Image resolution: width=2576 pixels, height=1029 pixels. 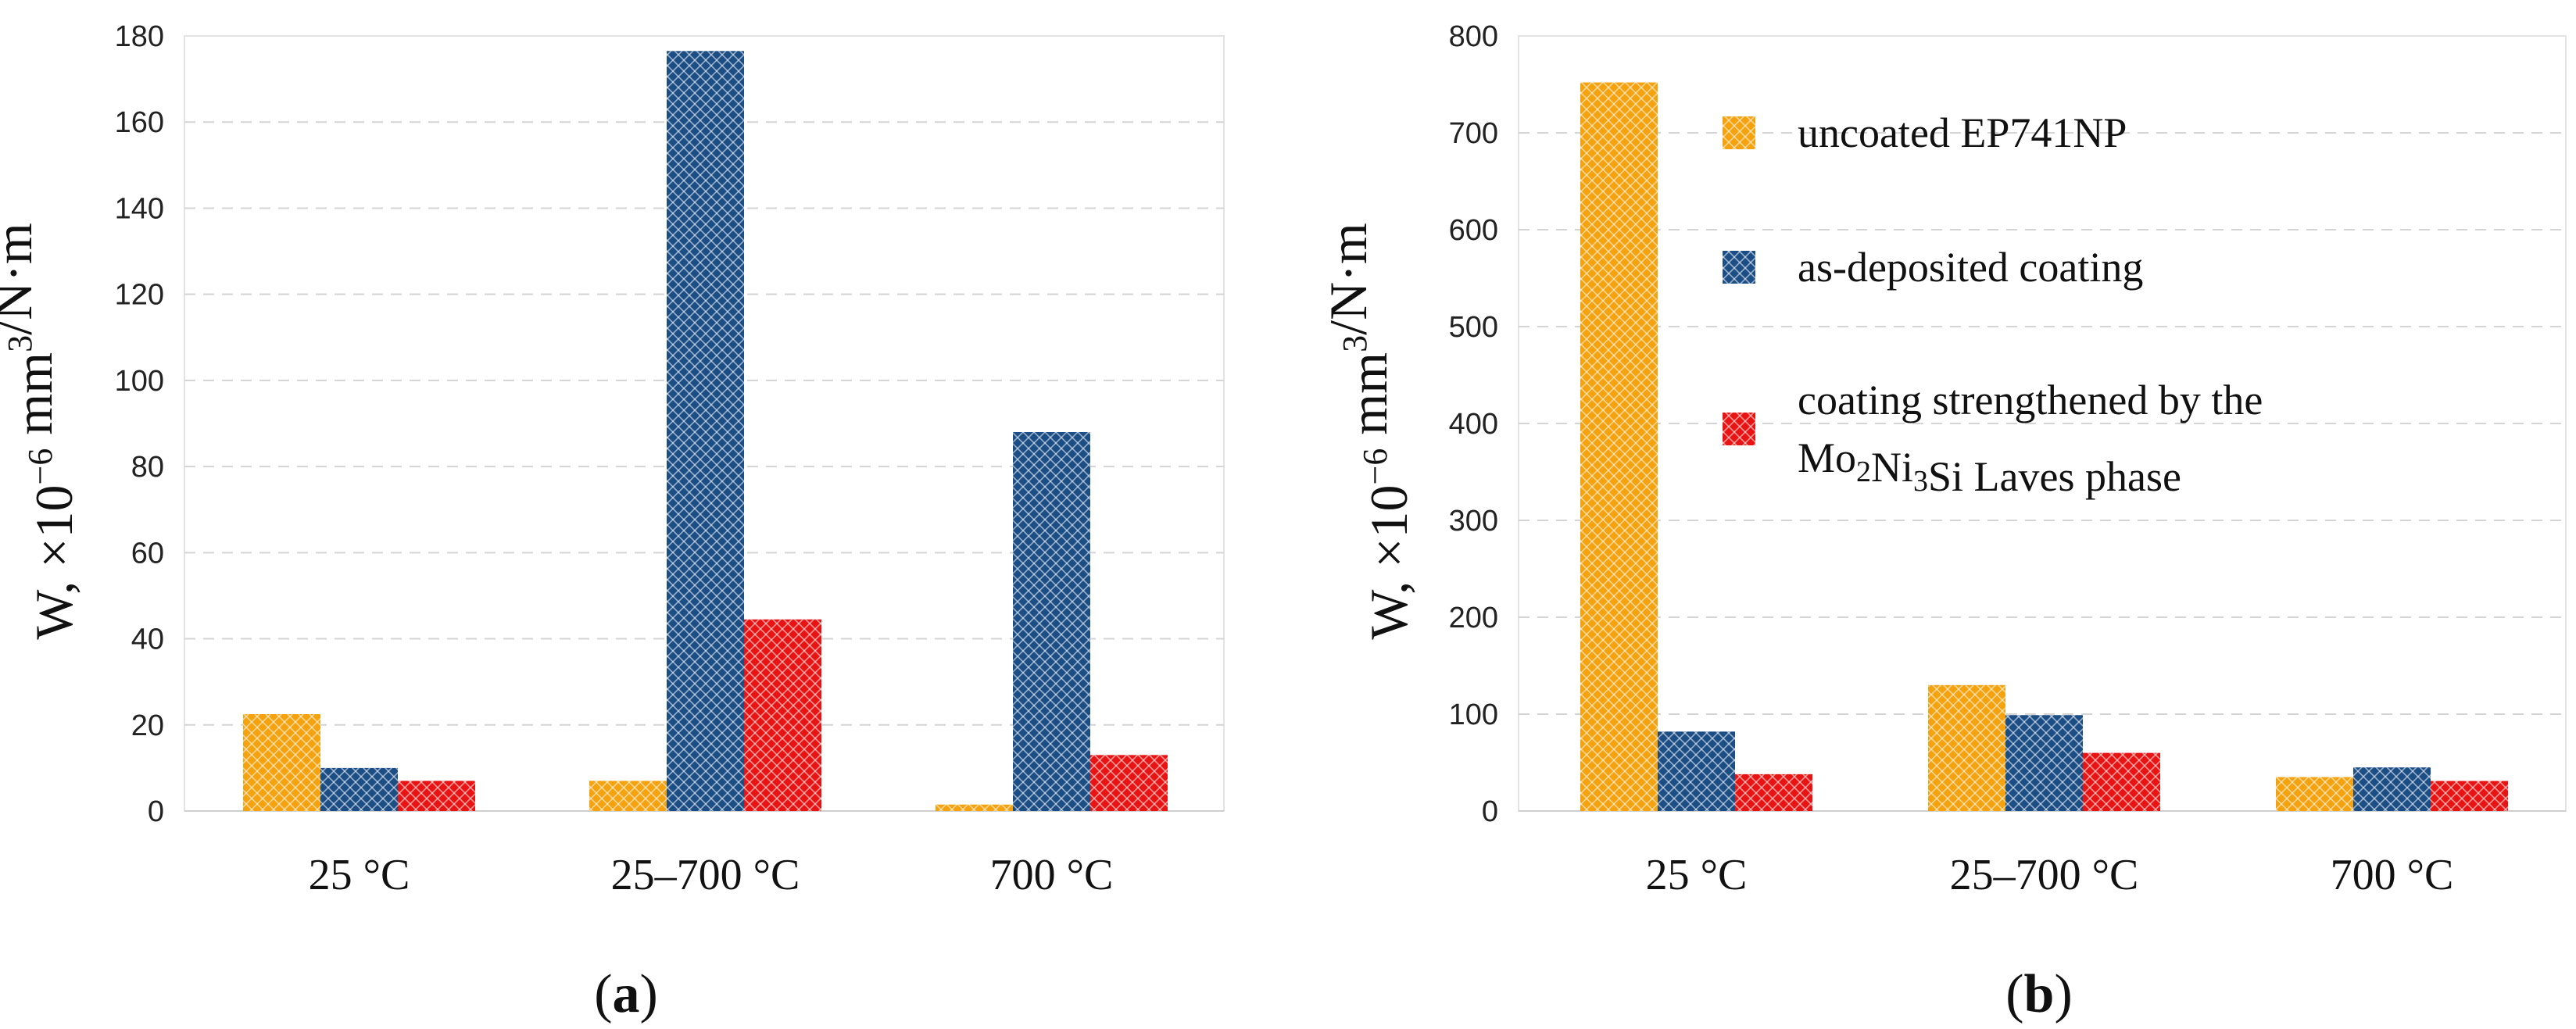 What do you see at coordinates (626, 994) in the screenshot?
I see `panel-label: (a)` at bounding box center [626, 994].